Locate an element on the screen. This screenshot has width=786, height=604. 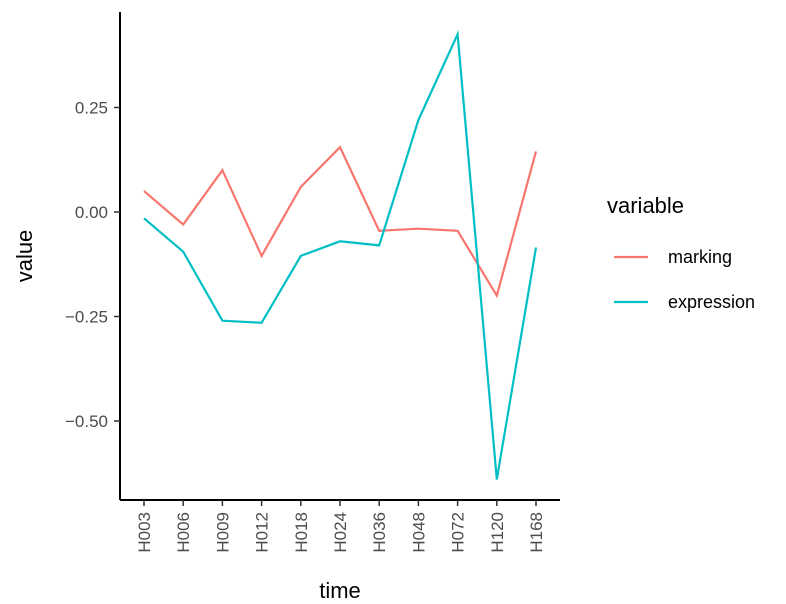
legend: variable marking expression is located at coordinates (681, 252).